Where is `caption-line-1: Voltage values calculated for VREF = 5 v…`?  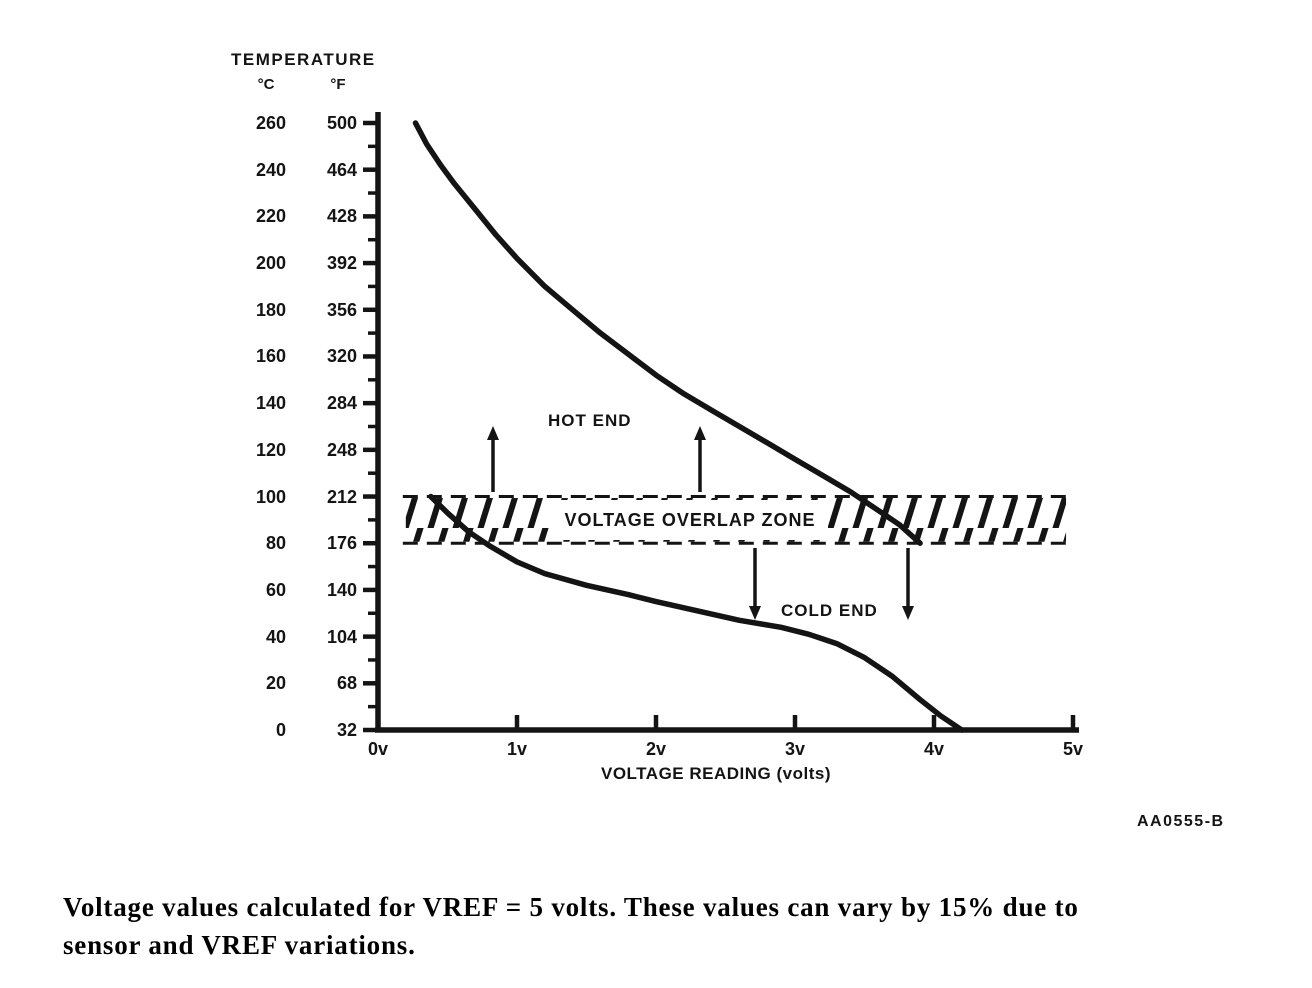
caption-line-1: Voltage values calculated for VREF = 5 v… is located at coordinates (571, 907).